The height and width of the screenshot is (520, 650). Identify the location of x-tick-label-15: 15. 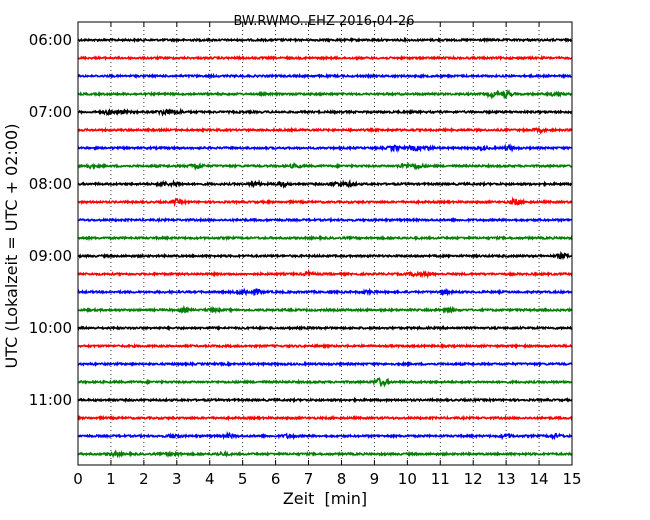
(571, 479).